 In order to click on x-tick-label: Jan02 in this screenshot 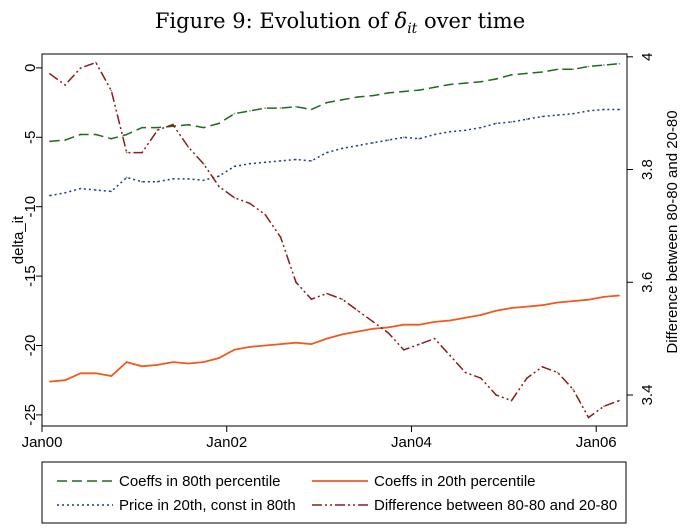, I will do `click(226, 442)`.